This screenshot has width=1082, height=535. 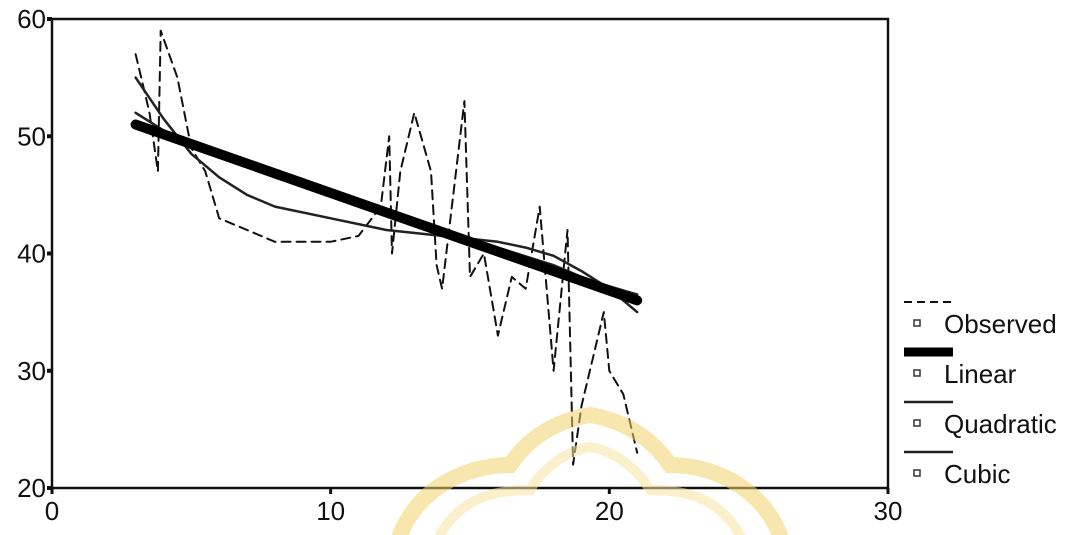 I want to click on watermark-seal-icon, so click(x=590, y=470).